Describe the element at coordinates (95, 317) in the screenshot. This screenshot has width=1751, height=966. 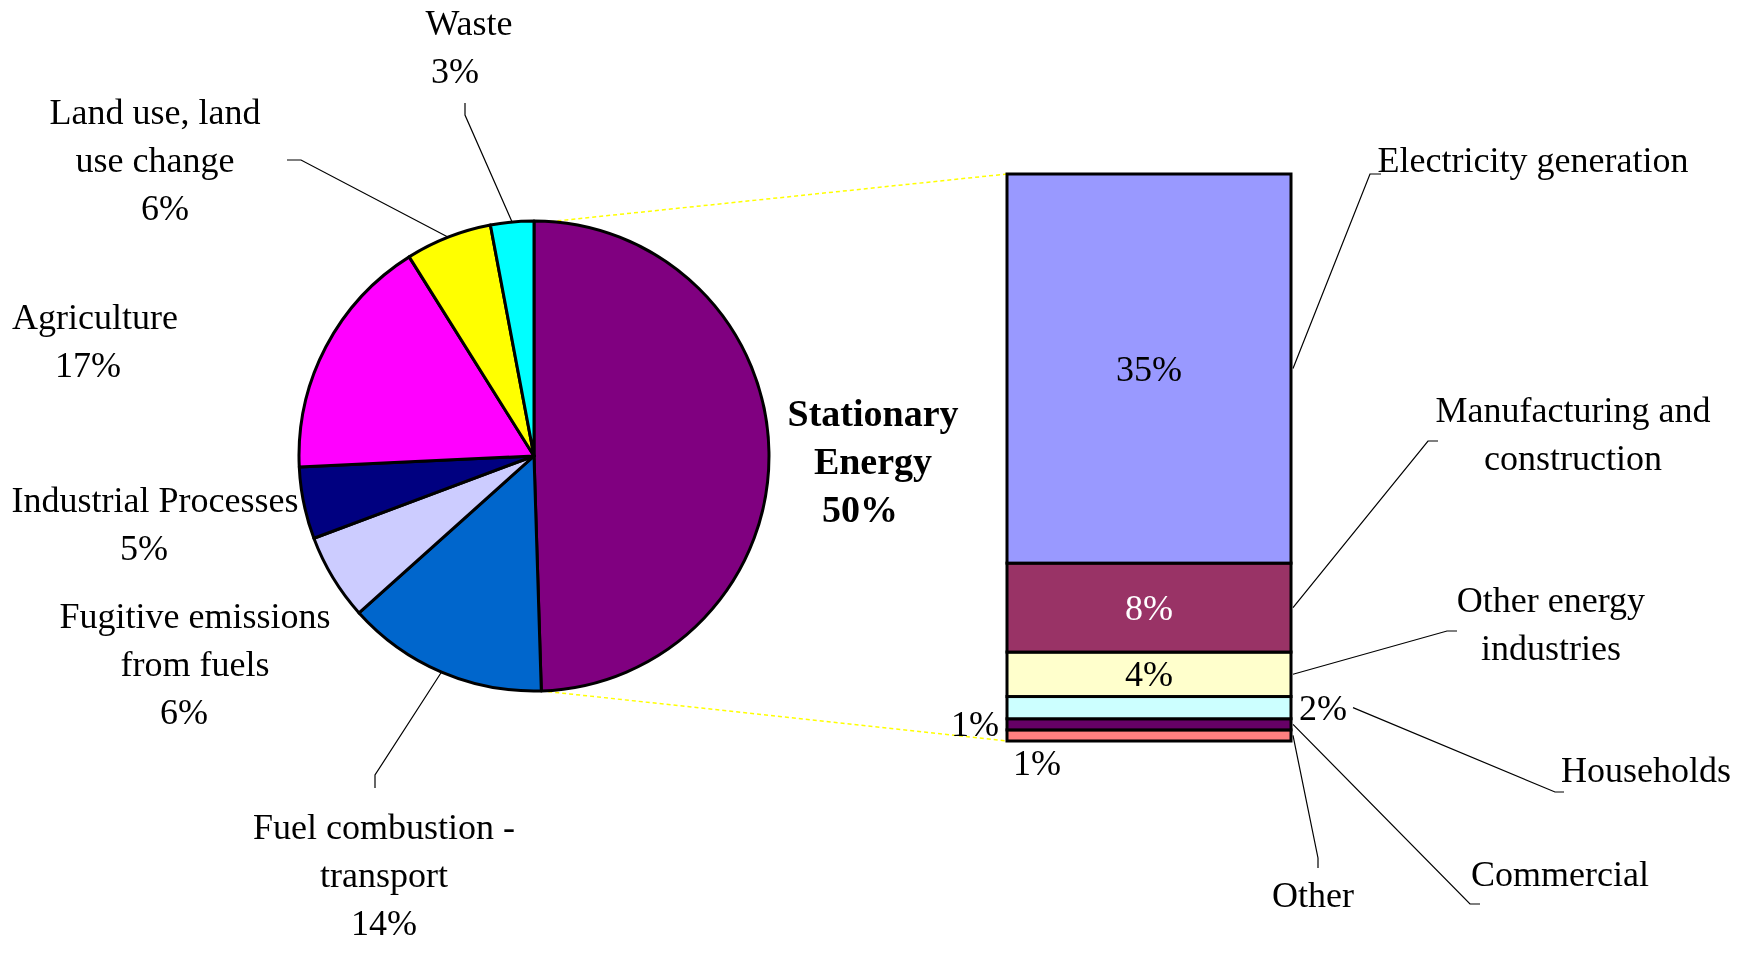
I see `slice-label: Agriculture` at that location.